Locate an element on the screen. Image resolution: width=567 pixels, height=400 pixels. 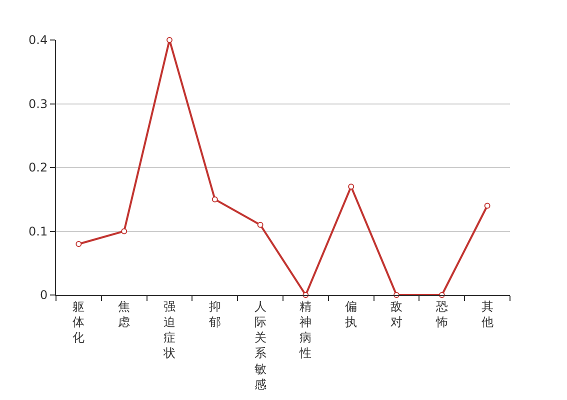
x-tick-label: 抑郁 is located at coordinates (214, 314).